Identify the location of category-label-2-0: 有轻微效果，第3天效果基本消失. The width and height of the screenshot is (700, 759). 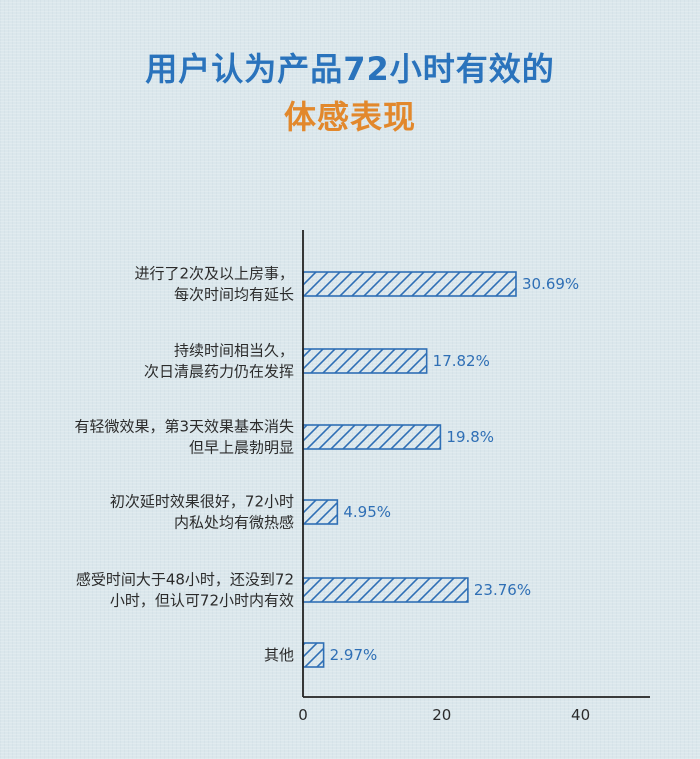
(184, 427).